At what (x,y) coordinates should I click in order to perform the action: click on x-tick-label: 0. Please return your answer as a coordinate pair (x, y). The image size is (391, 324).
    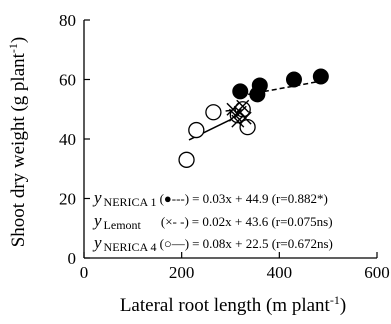
    Looking at the image, I should click on (84, 272).